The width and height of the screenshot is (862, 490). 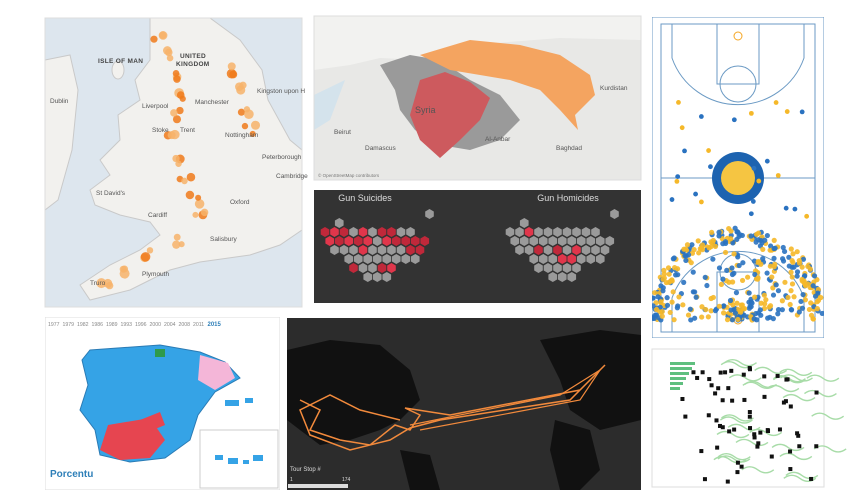 What do you see at coordinates (156, 325) in the screenshot?
I see `year: 2000` at bounding box center [156, 325].